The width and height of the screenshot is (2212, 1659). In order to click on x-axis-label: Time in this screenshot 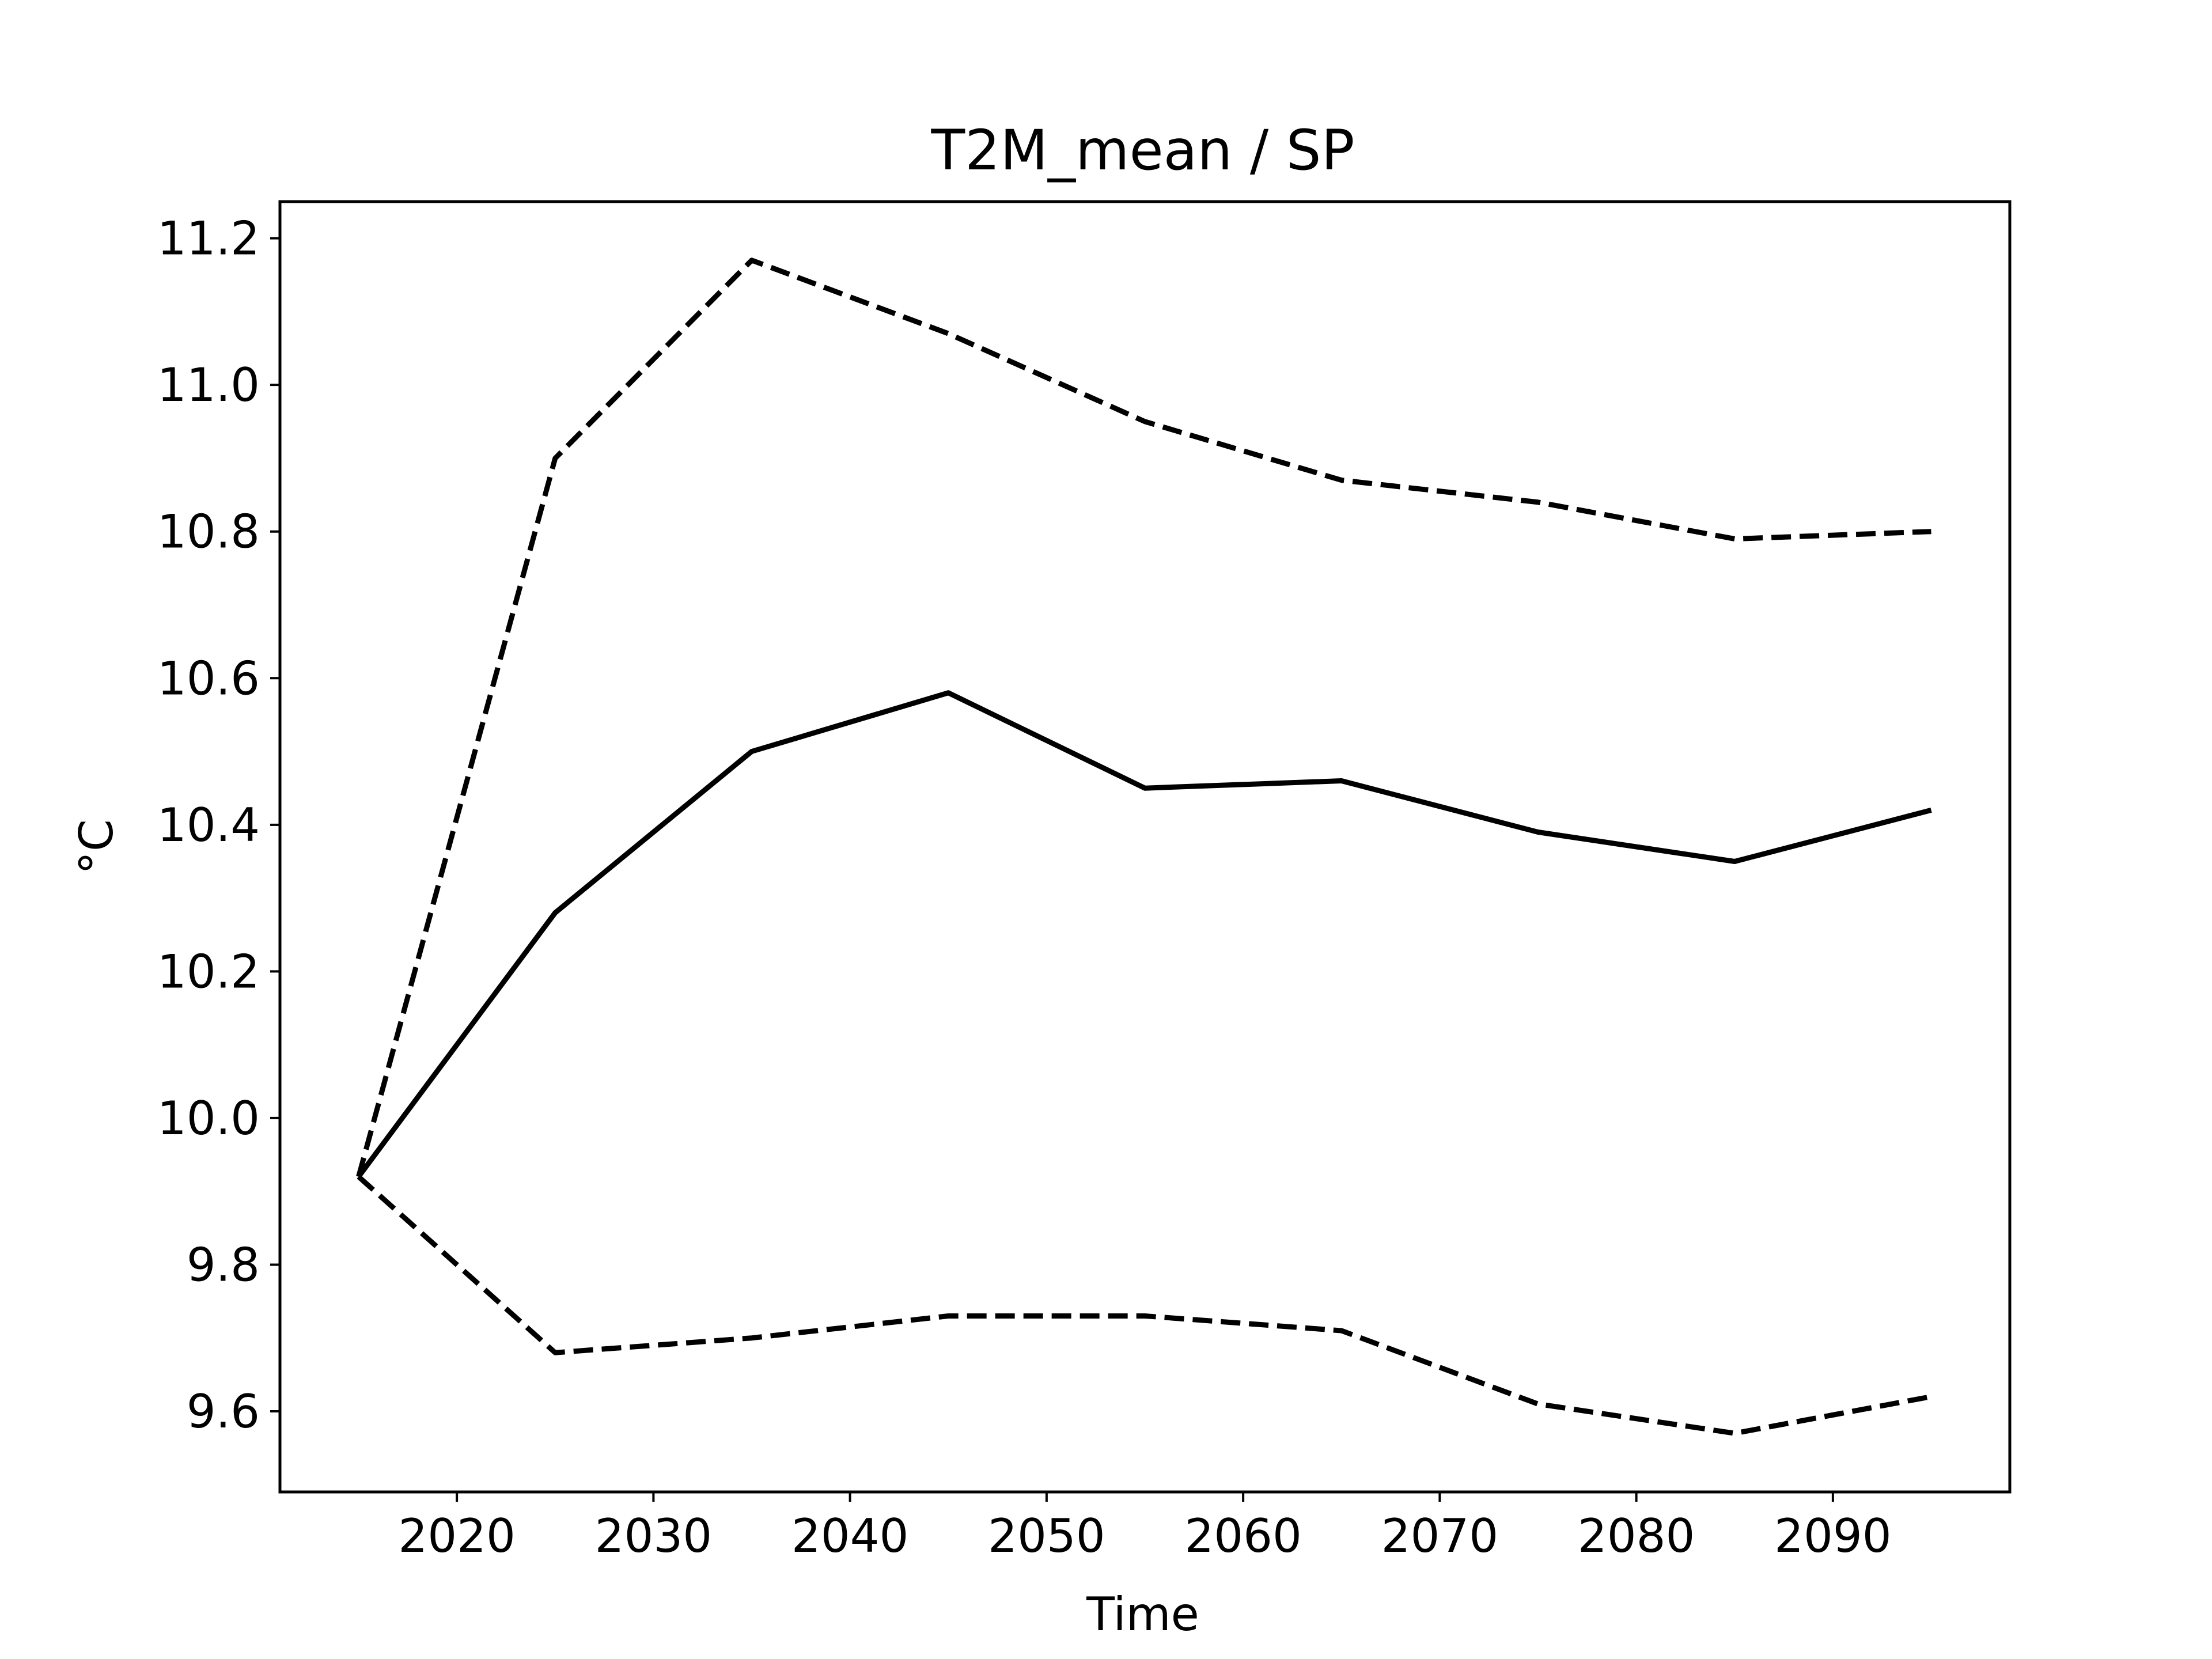, I will do `click(1142, 1614)`.